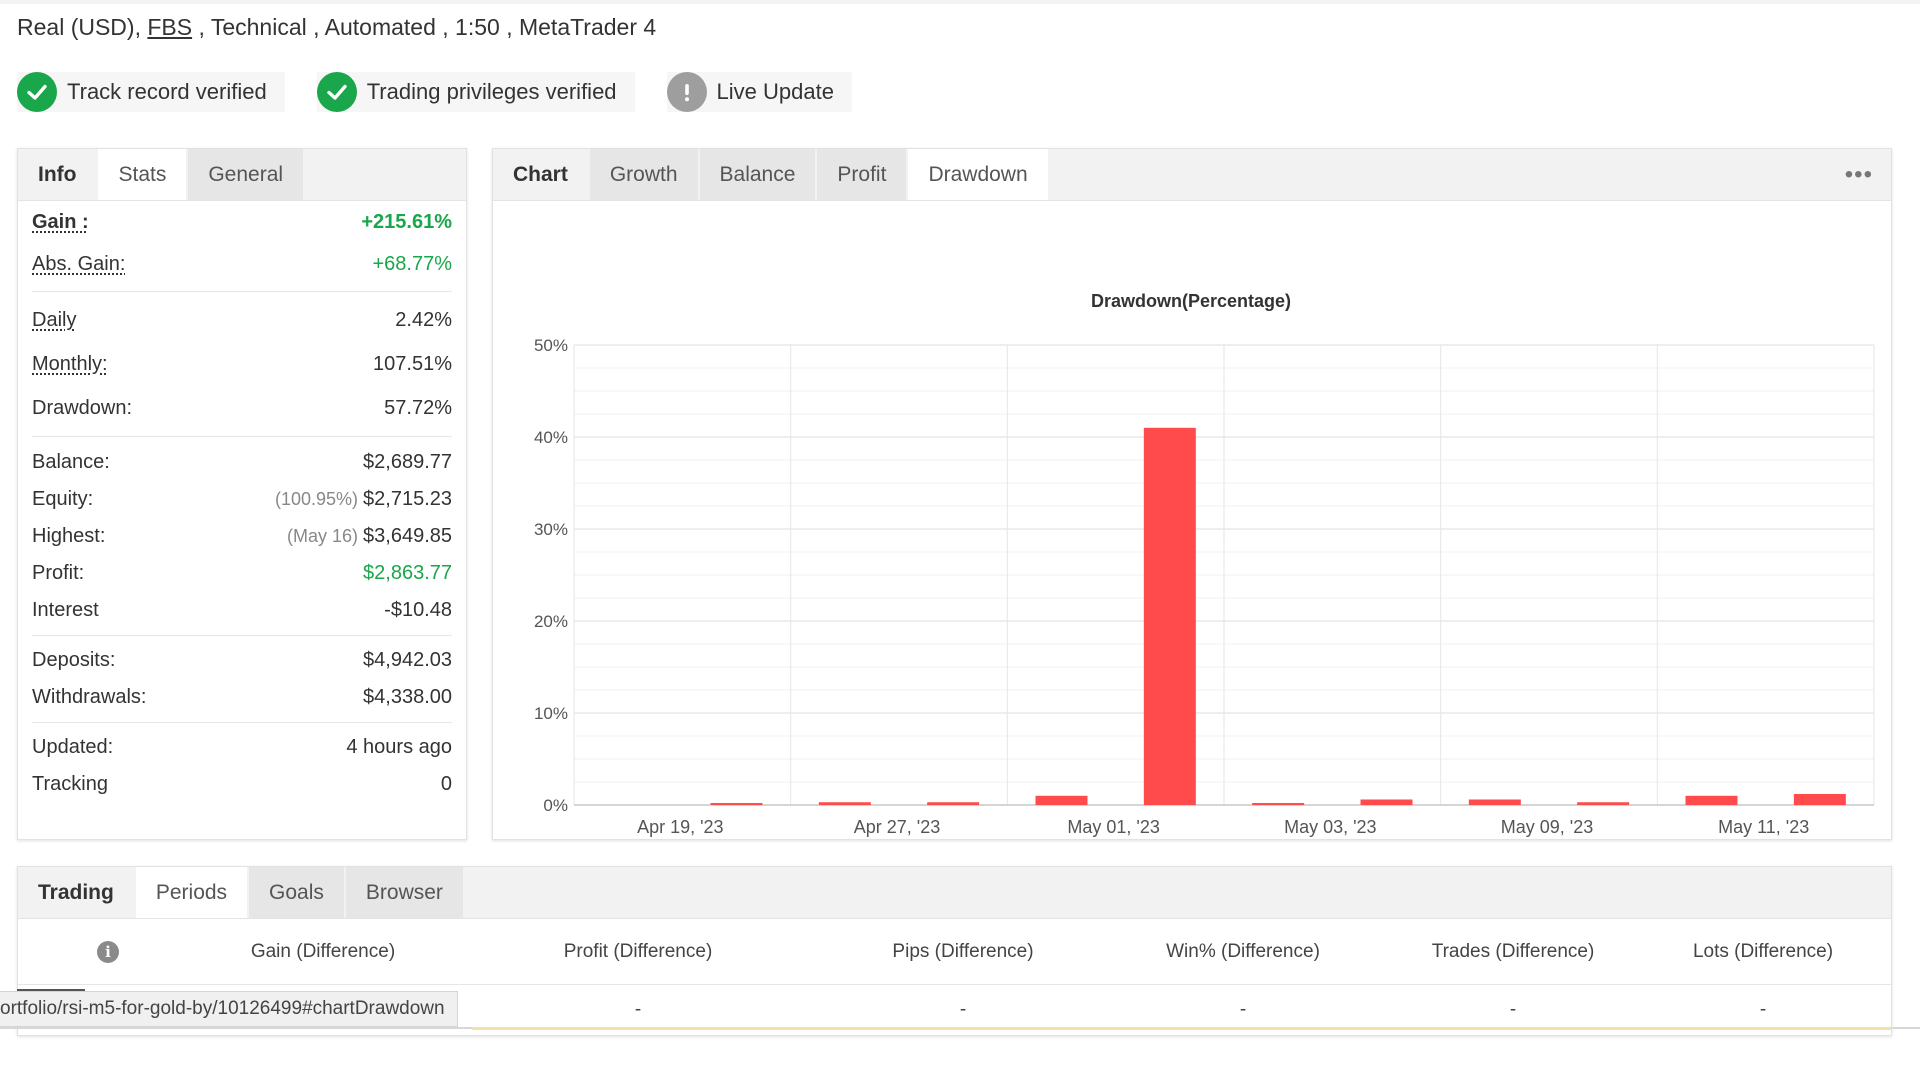  I want to click on x-tick-label: May 11, '23, so click(1763, 827).